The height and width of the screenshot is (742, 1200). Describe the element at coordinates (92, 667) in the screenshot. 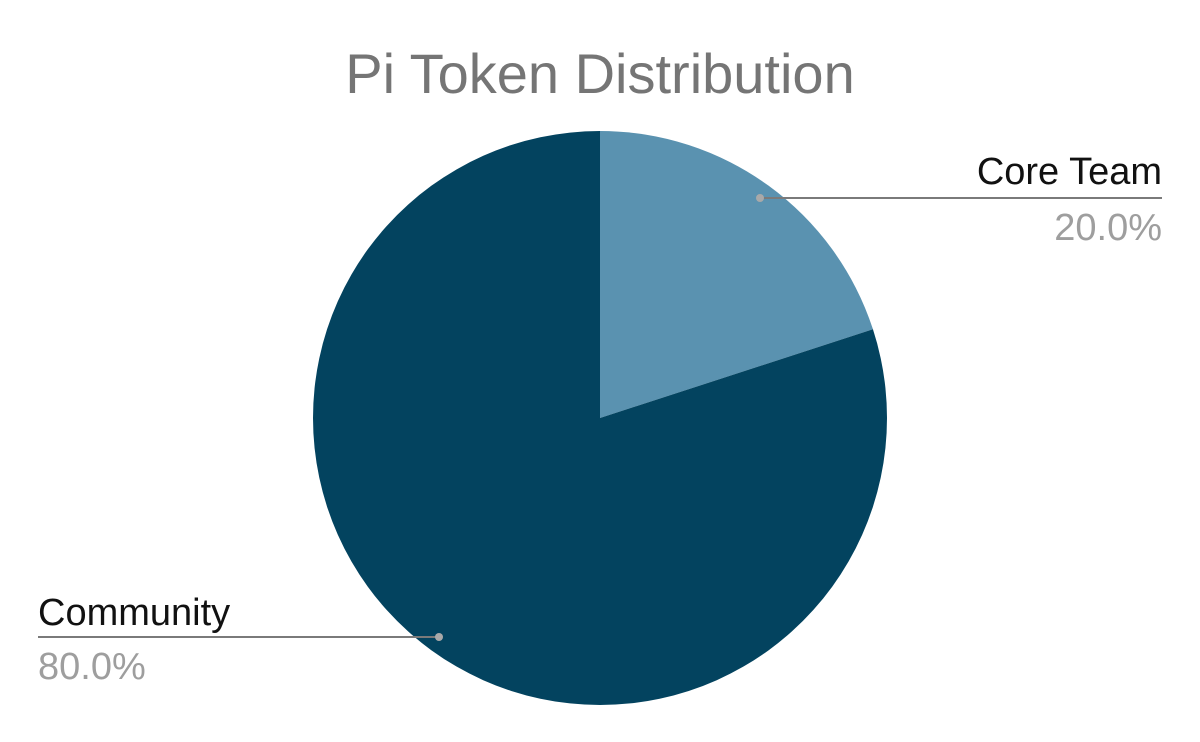

I see `slice-percent-label: 80.0%` at that location.